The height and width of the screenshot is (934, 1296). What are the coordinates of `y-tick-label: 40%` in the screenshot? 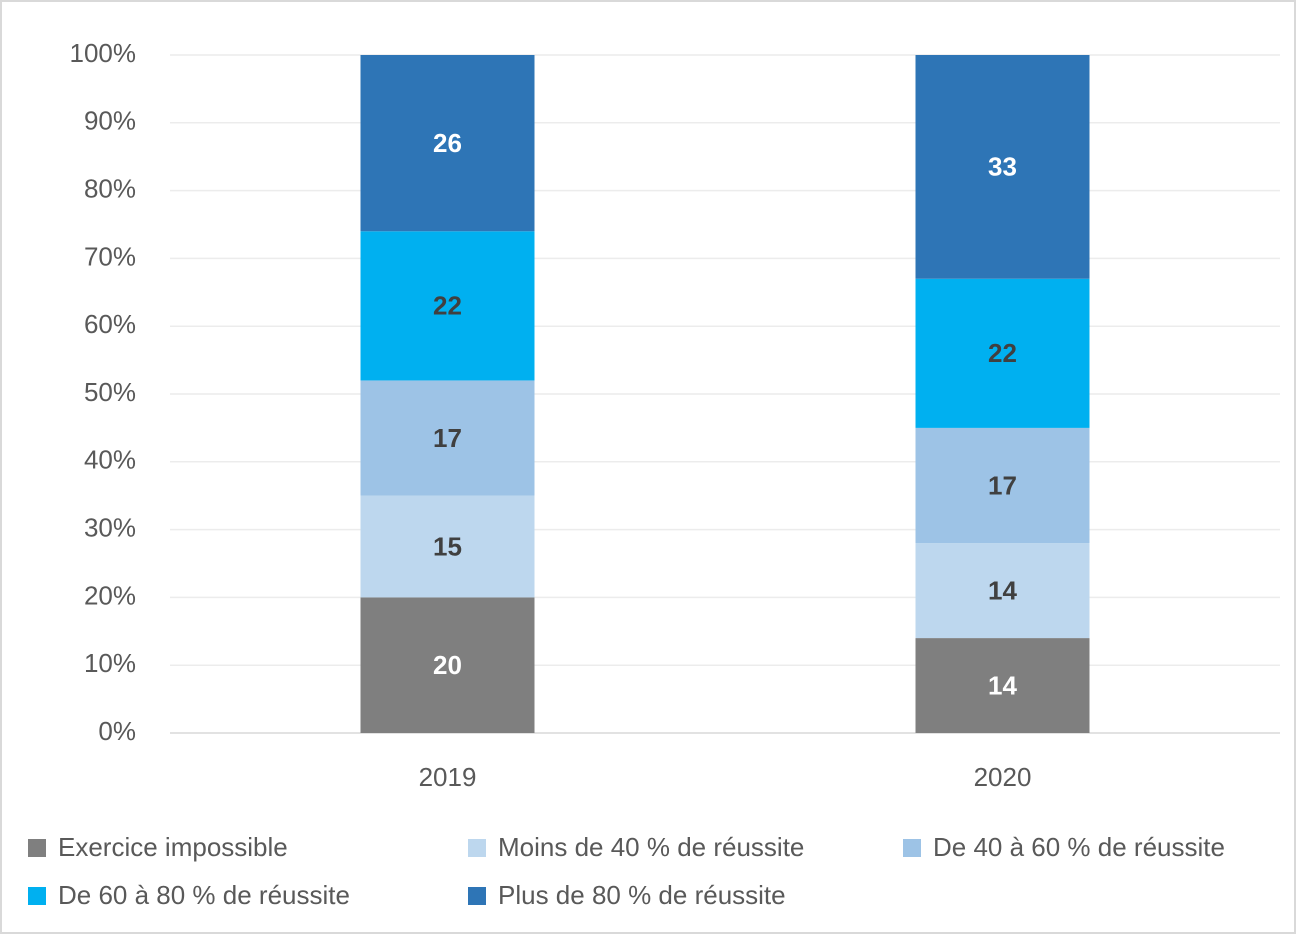 It's located at (110, 460).